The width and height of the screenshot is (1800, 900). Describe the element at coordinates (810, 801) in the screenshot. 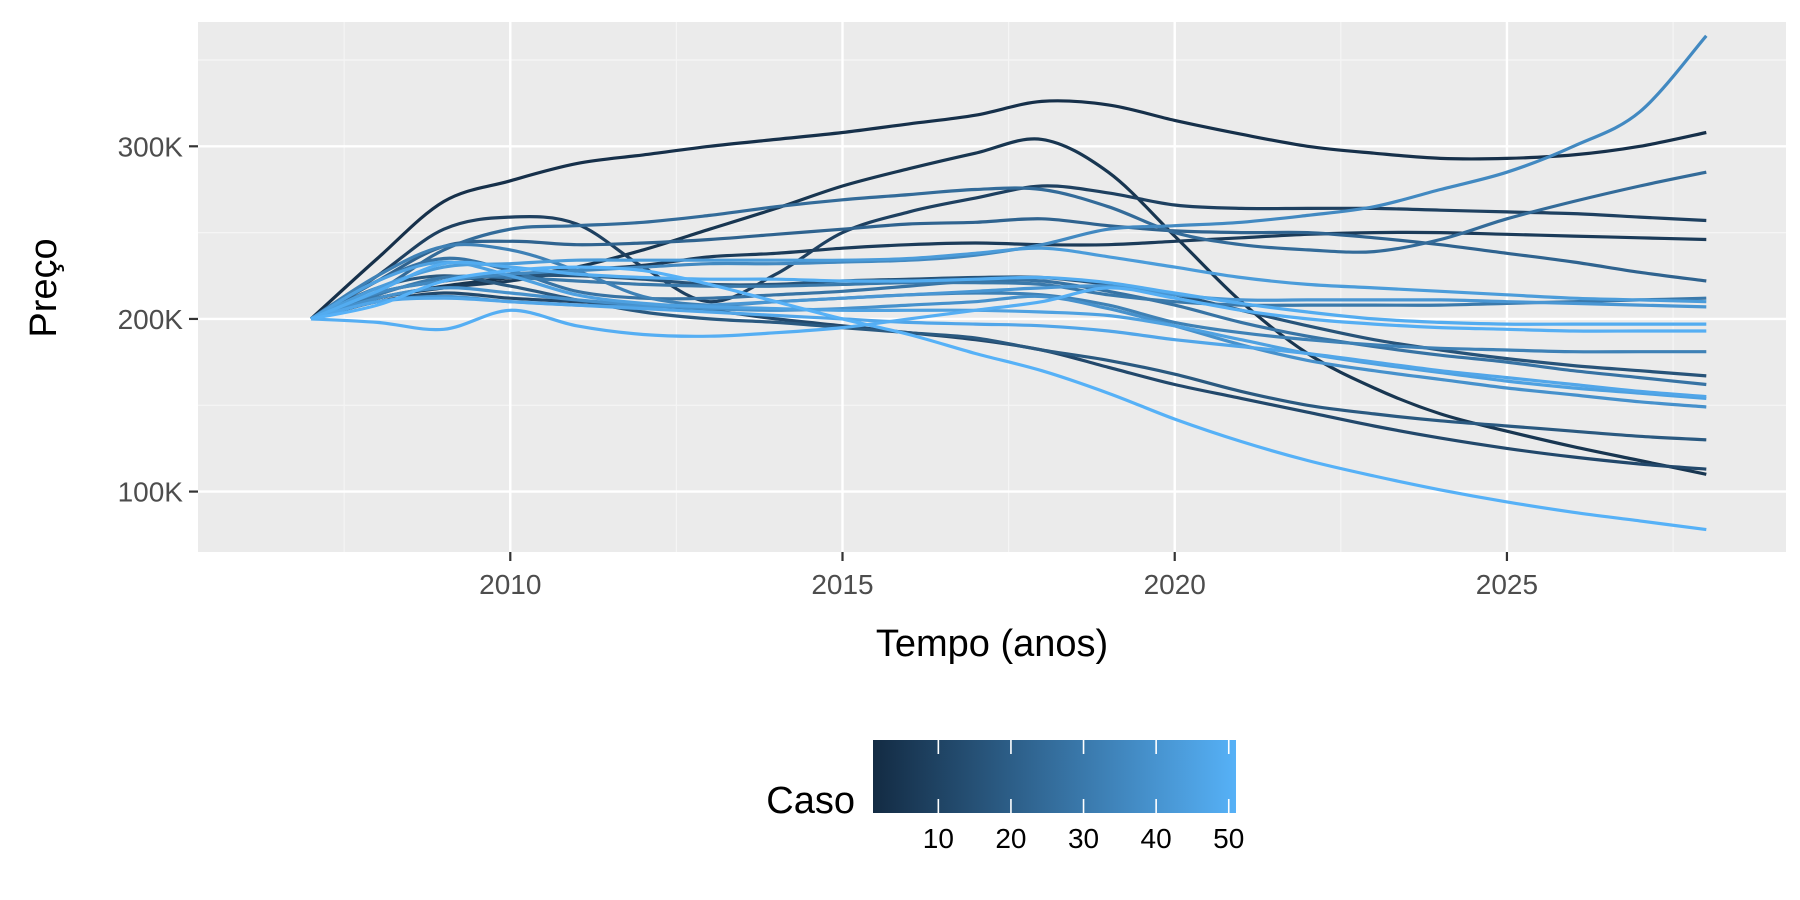

I see `legend-title: Caso` at that location.